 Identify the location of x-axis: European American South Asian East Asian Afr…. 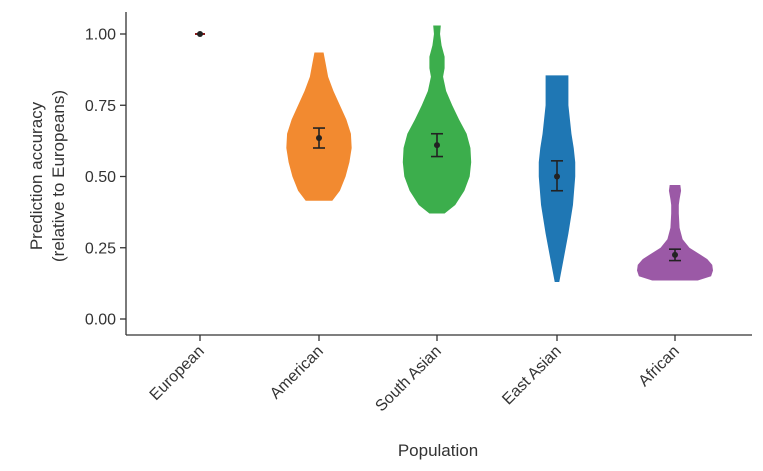
(439, 374).